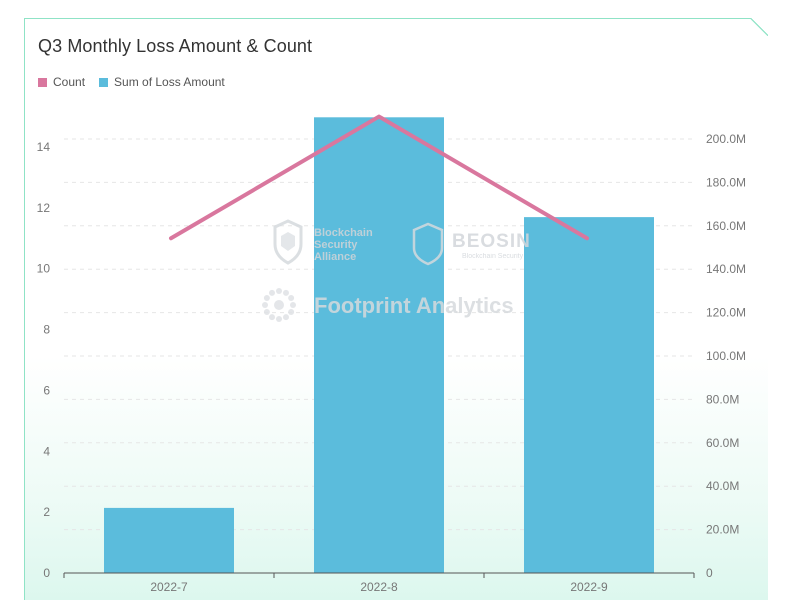  I want to click on x-axis-tick-label: 2022-8, so click(379, 587).